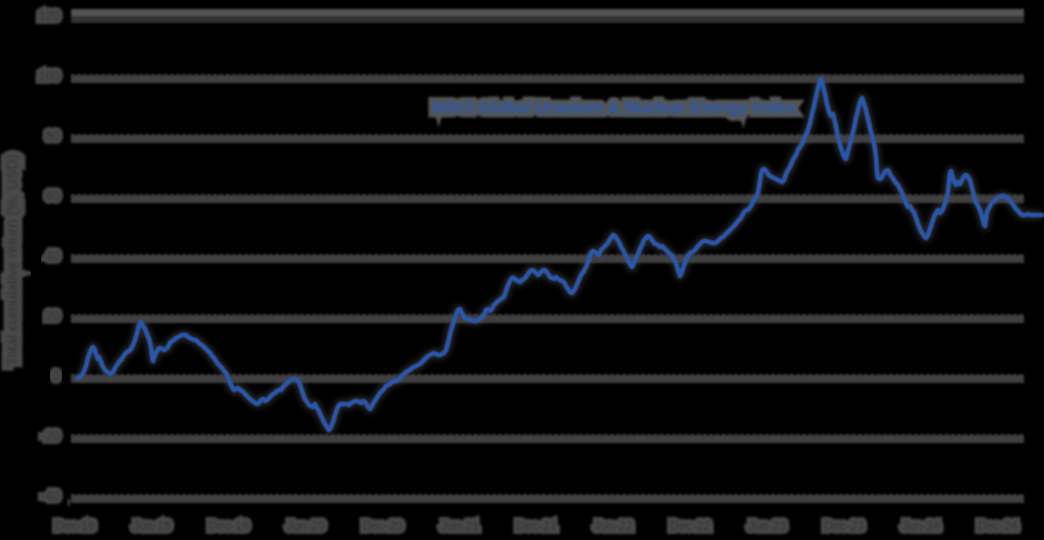 The width and height of the screenshot is (1044, 540). What do you see at coordinates (767, 526) in the screenshot?
I see `svg-text: Jun-23` at bounding box center [767, 526].